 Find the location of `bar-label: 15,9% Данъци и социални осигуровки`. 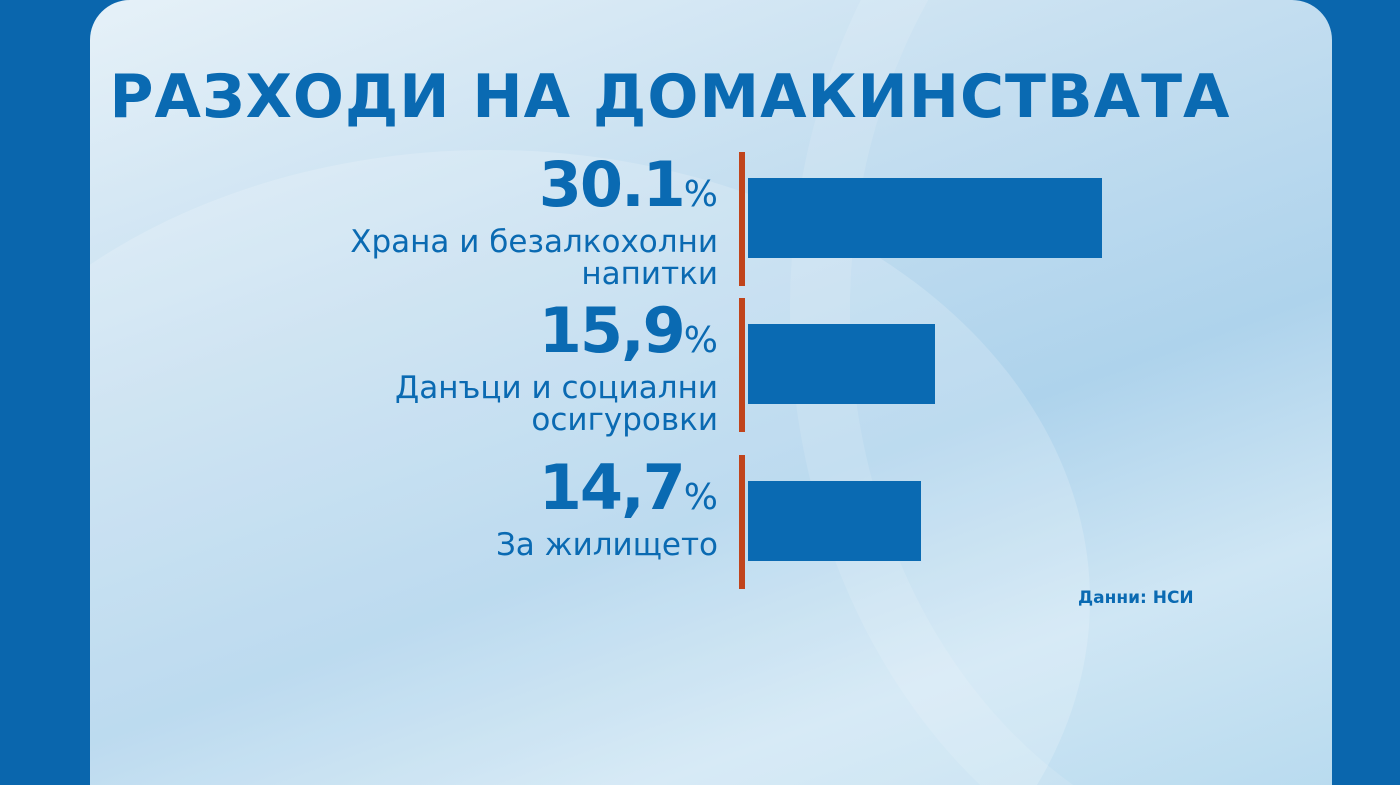

bar-label: 15,9% Данъци и социални осигуровки is located at coordinates (498, 369).